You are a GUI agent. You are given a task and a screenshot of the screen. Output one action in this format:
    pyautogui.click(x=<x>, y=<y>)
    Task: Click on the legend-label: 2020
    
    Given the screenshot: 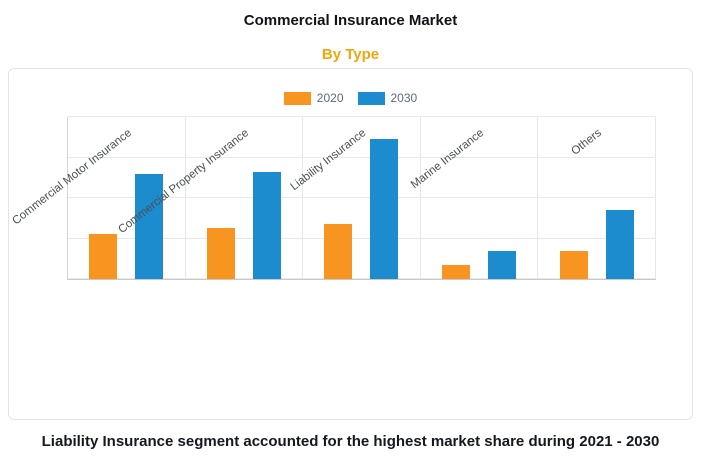 What is the action you would take?
    pyautogui.click(x=330, y=98)
    